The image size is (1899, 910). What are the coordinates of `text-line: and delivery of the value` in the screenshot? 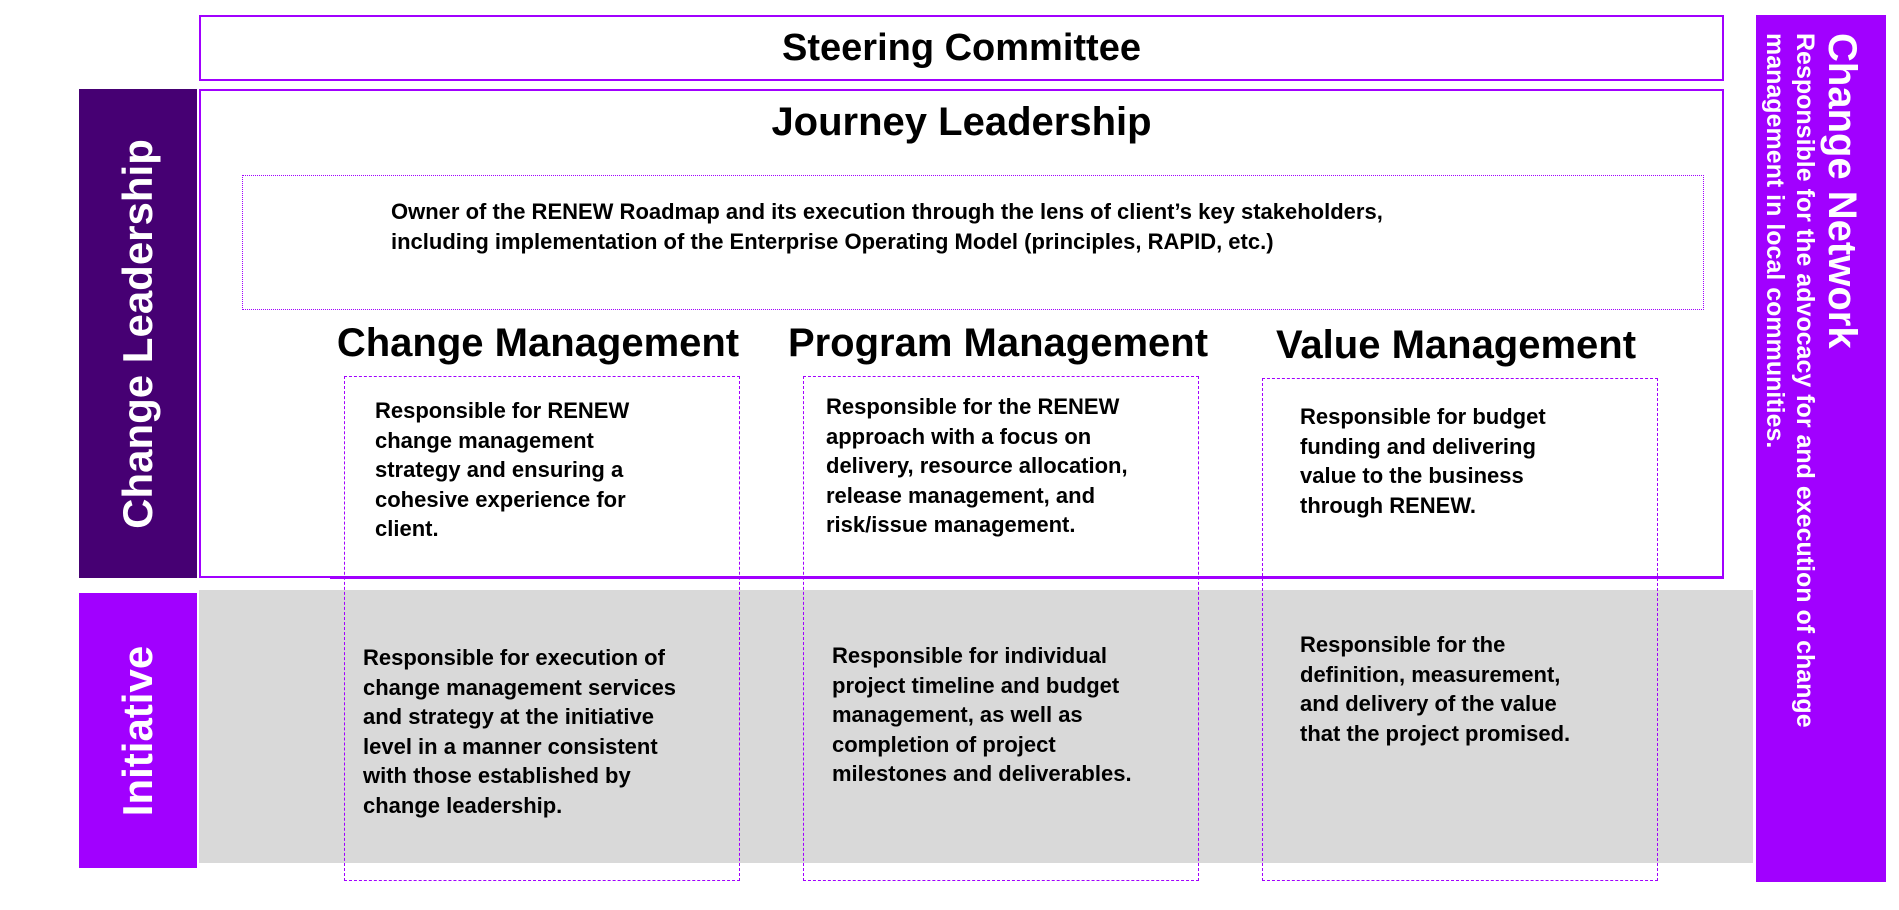 It's located at (1428, 703).